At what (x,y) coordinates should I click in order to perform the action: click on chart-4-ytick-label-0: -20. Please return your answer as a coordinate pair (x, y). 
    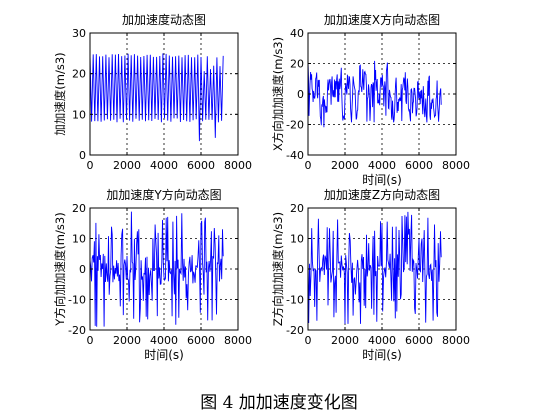
    Looking at the image, I should click on (295, 330).